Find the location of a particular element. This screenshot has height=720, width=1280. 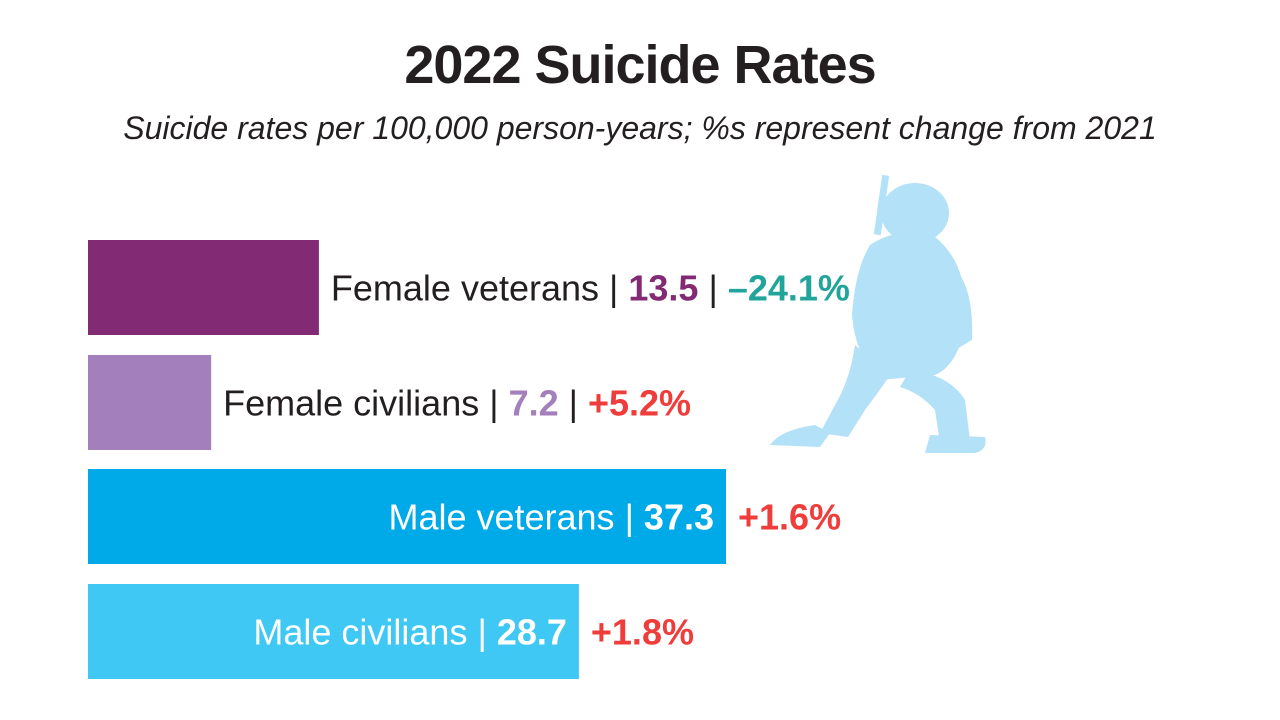

bar-female-civilians is located at coordinates (150, 402).